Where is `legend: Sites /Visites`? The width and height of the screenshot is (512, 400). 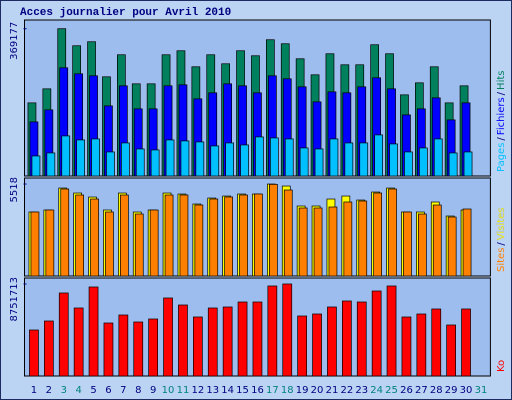 legend: Sites /Visites is located at coordinates (501, 240).